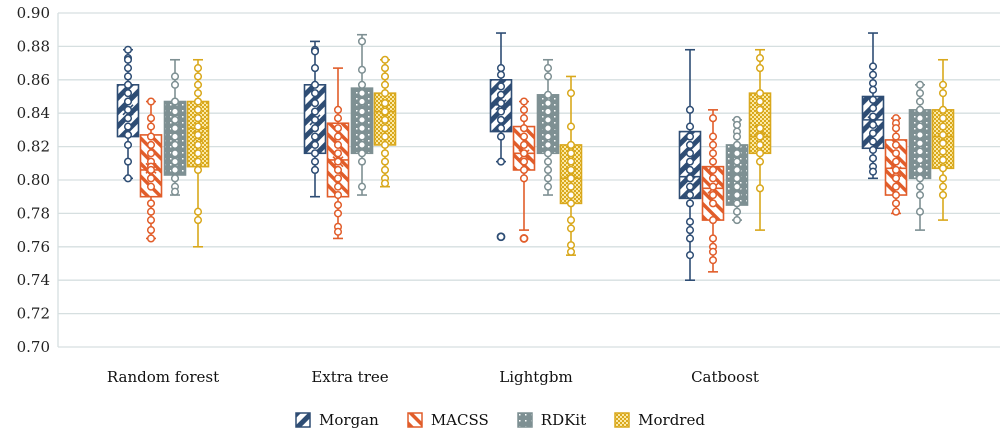 This screenshot has width=1000, height=438. Describe the element at coordinates (33, 80) in the screenshot. I see `y-tick-label: 0.86` at that location.